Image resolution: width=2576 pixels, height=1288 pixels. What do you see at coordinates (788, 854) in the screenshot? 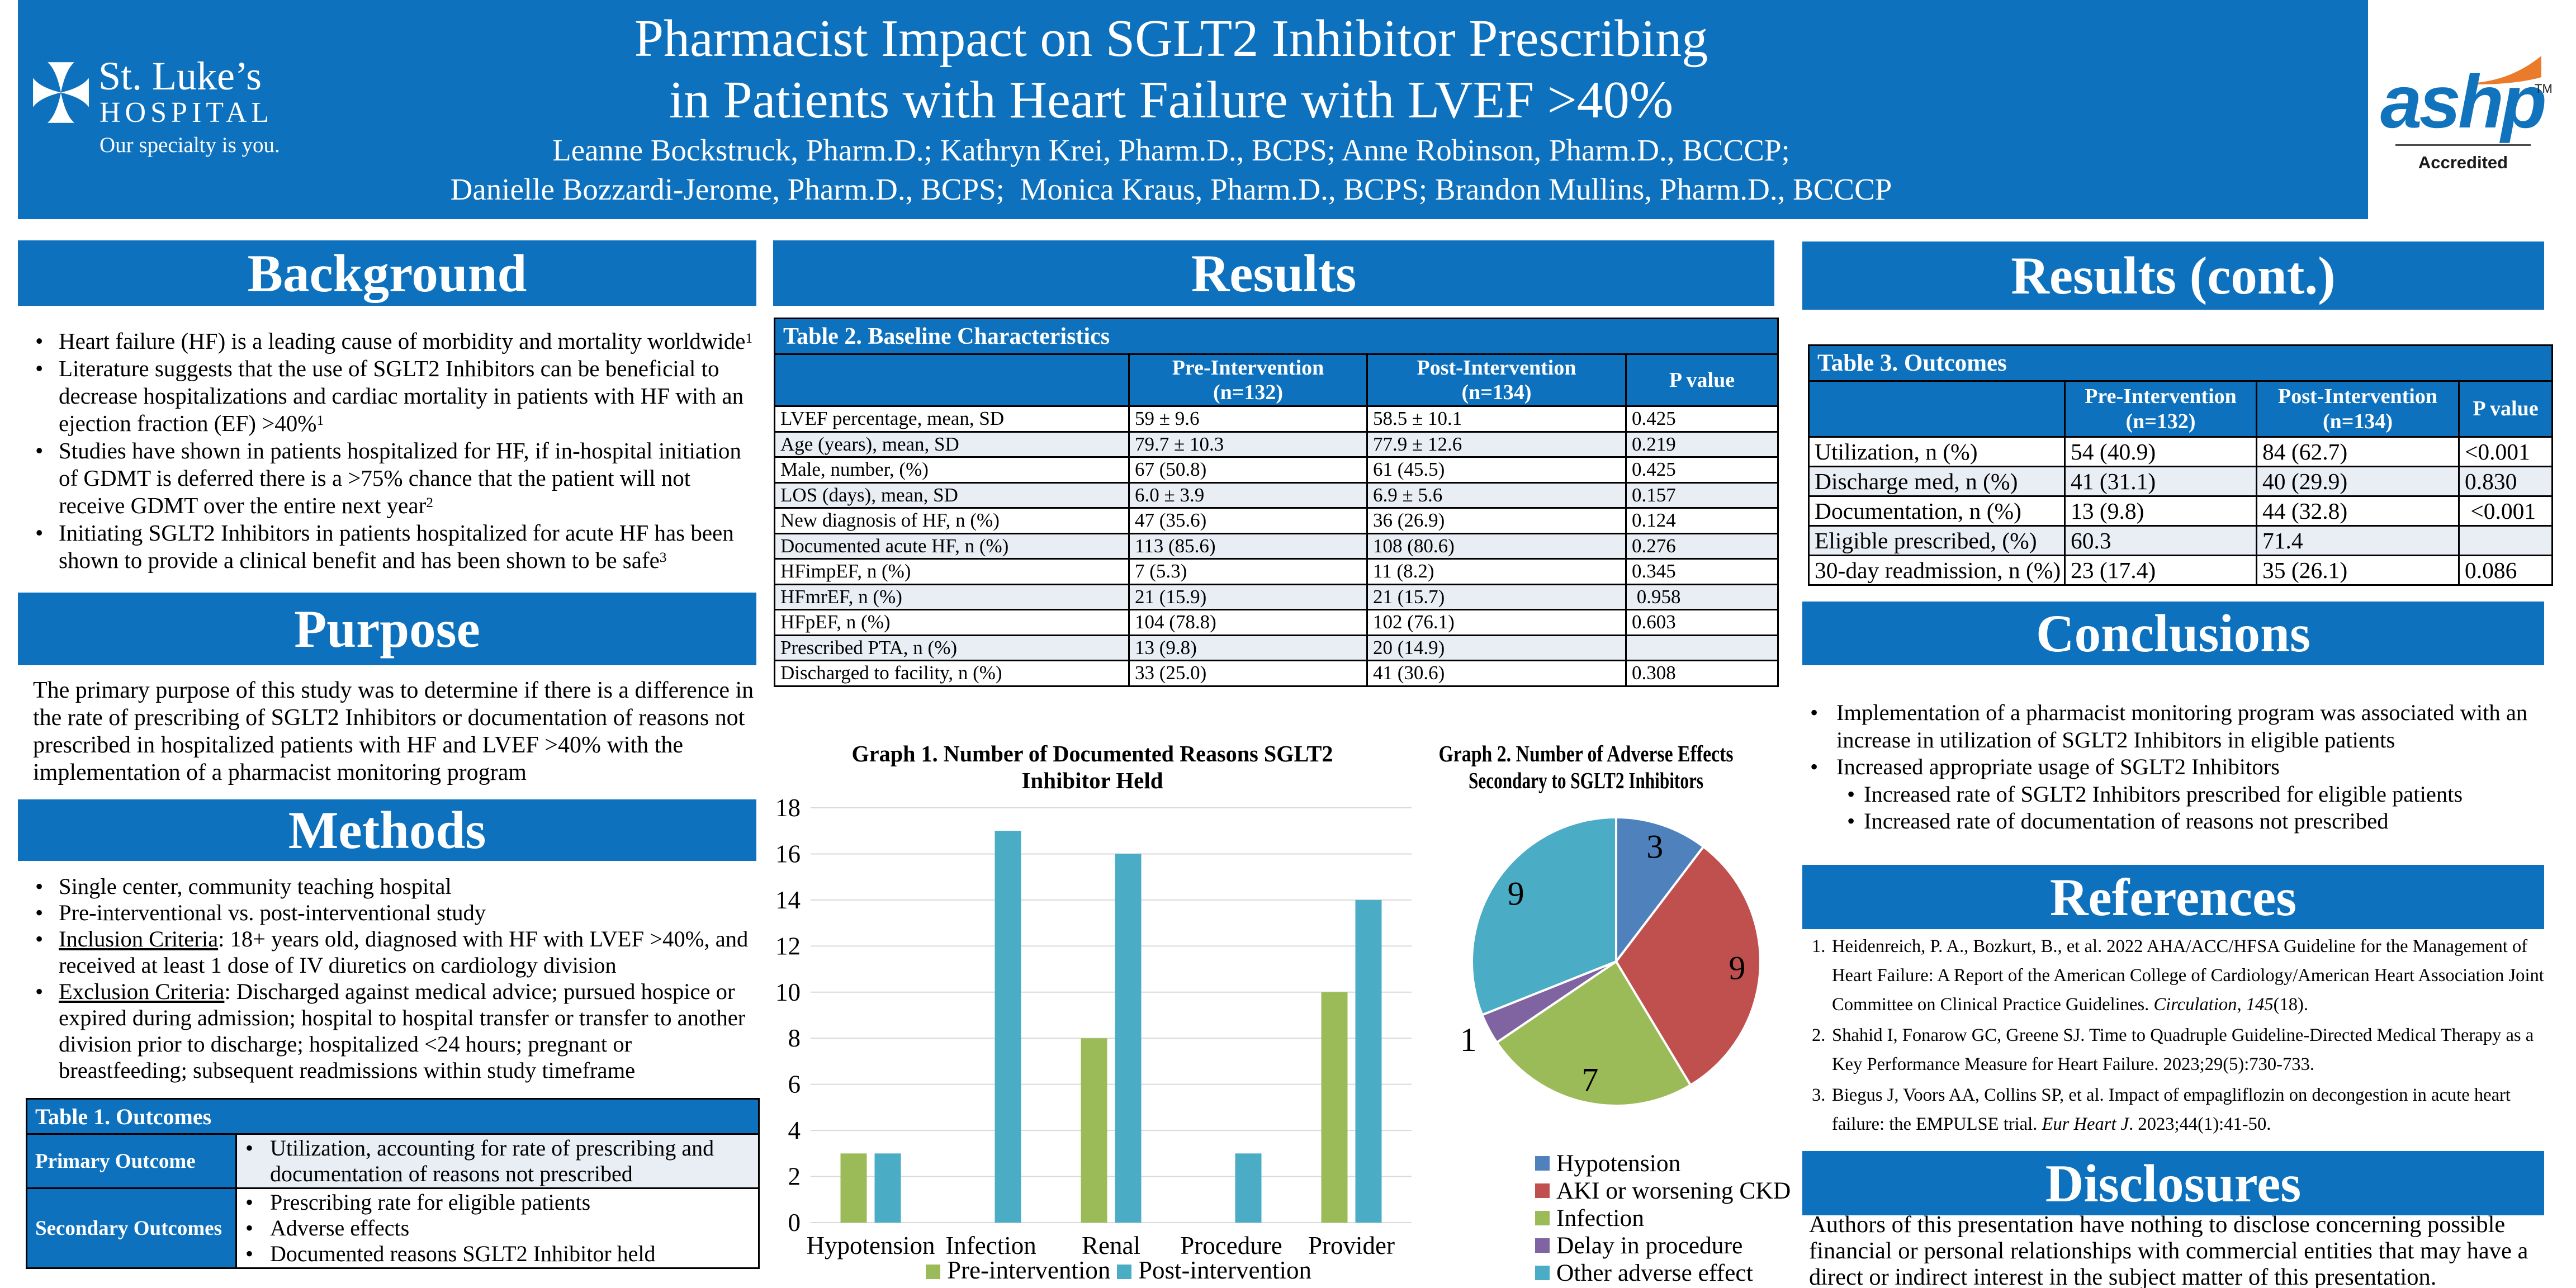
I see `svg-text: 16` at bounding box center [788, 854].